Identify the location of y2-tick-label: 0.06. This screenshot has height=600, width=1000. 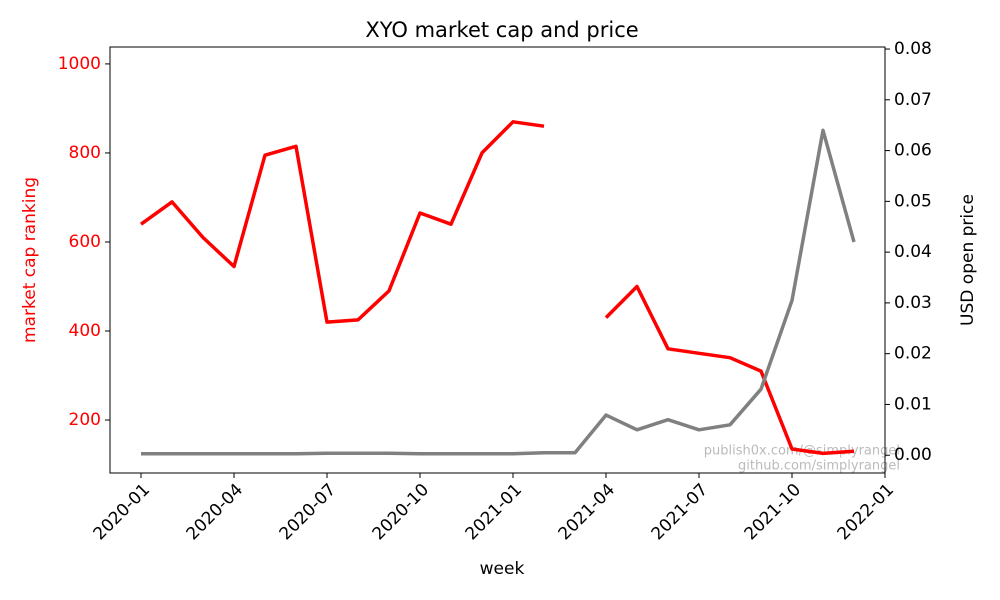
(913, 151).